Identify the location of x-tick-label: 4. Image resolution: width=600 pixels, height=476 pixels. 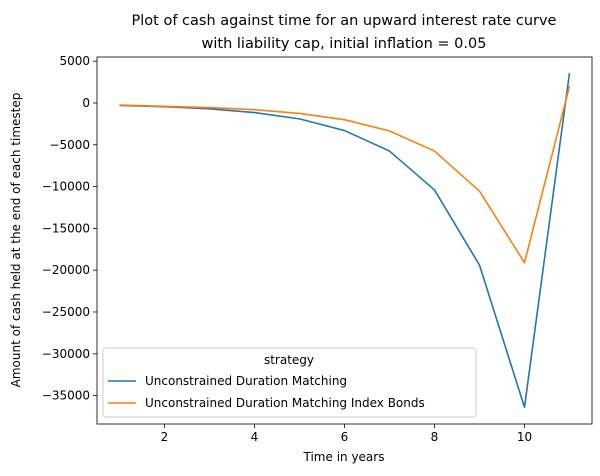
(255, 437).